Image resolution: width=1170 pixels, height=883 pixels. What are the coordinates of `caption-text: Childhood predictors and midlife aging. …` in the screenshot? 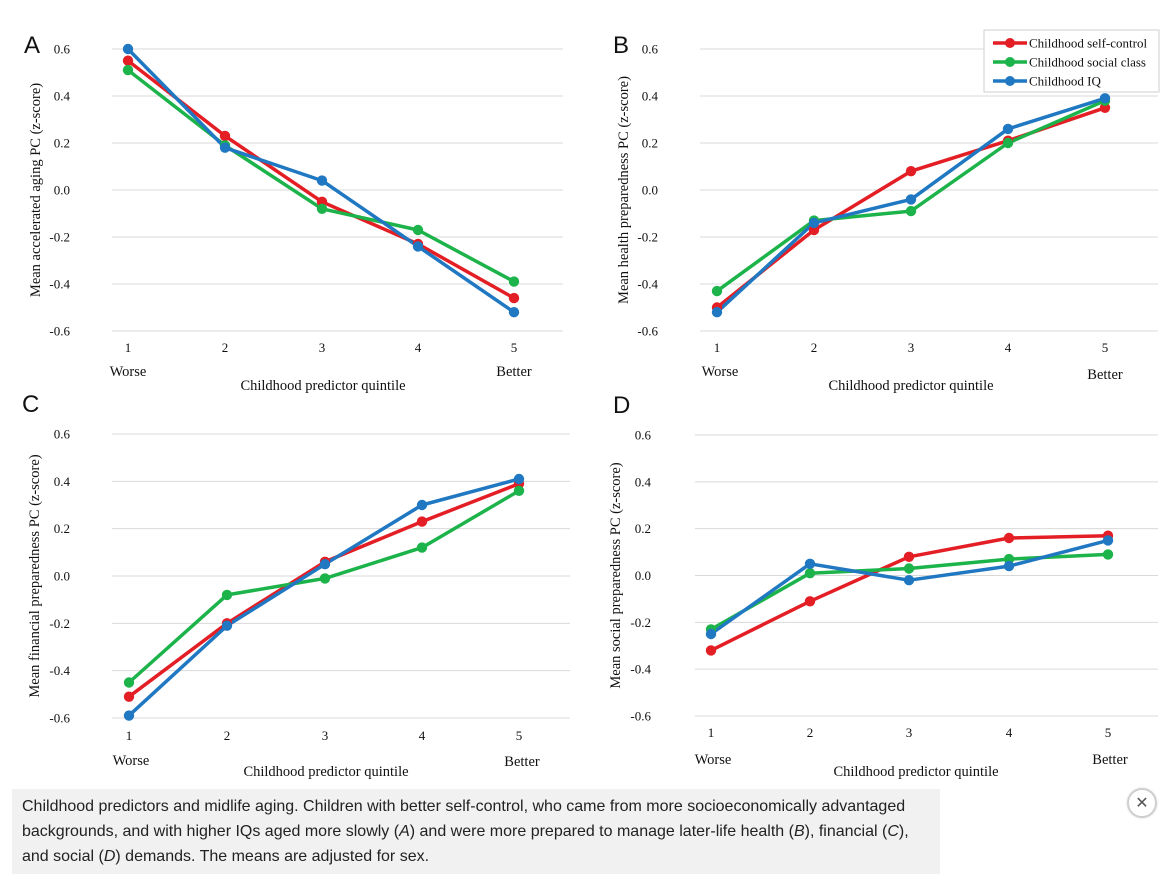 It's located at (464, 819).